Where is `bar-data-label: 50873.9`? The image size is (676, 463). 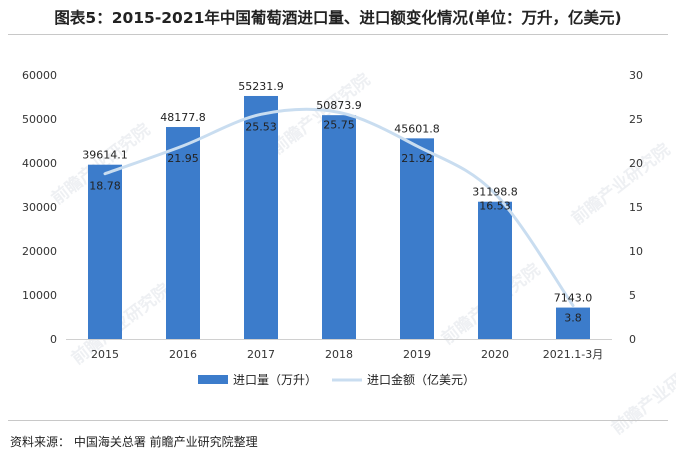 bar-data-label: 50873.9 is located at coordinates (339, 105).